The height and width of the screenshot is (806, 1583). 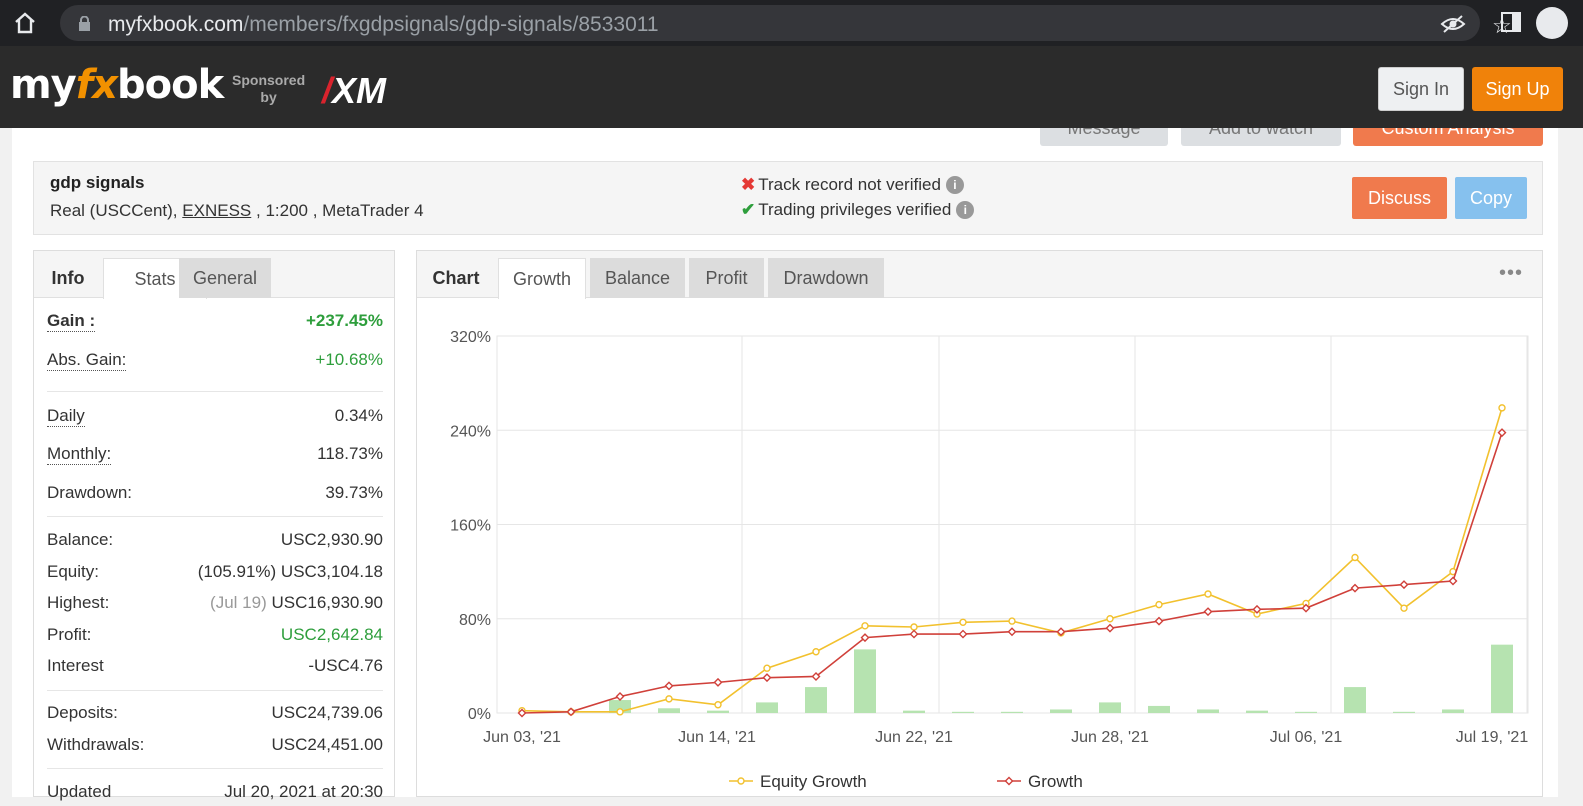 I want to click on stat-updated: Updated Jul 20, 2021 at 20:30, so click(x=215, y=791).